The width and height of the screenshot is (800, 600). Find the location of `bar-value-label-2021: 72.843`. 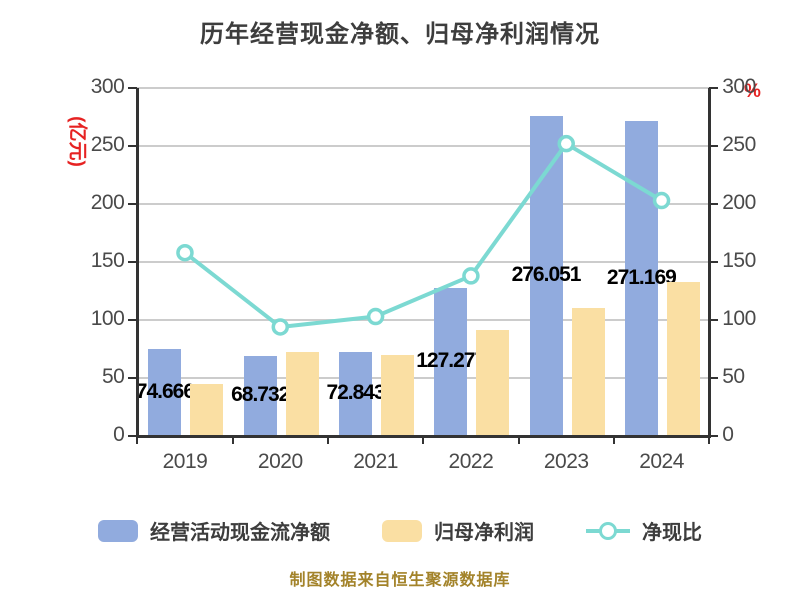

bar-value-label-2021: 72.843 is located at coordinates (355, 392).